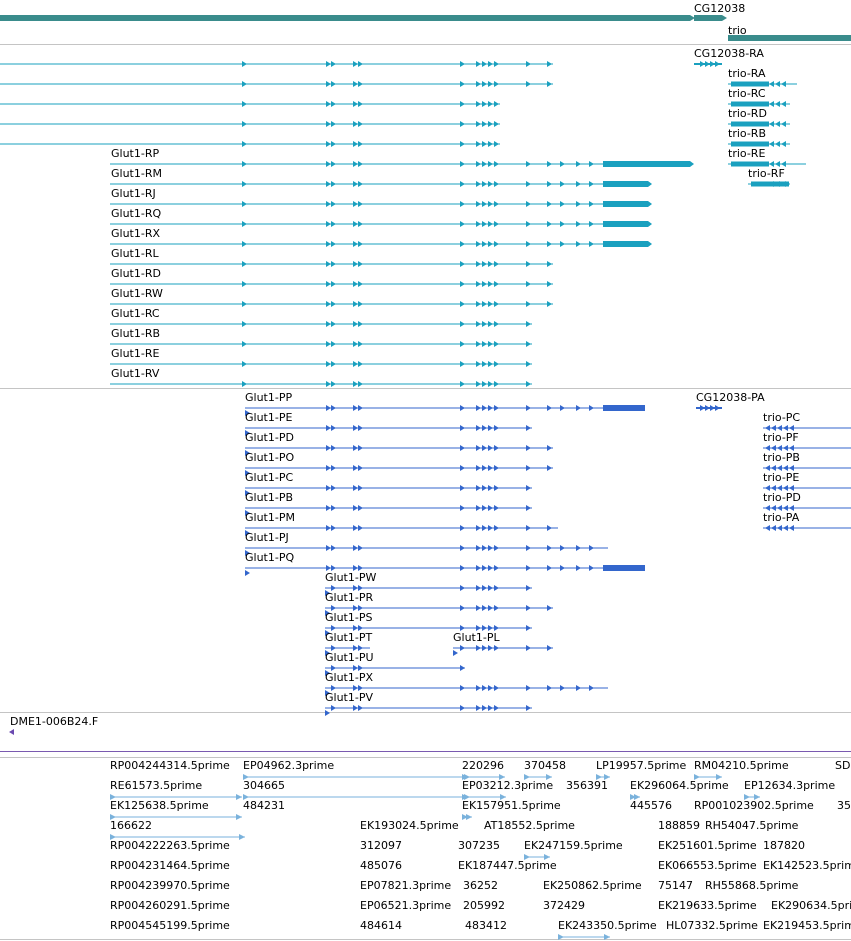 Image resolution: width=851 pixels, height=941 pixels. I want to click on transcript-label: Glut1-RE, so click(135, 353).